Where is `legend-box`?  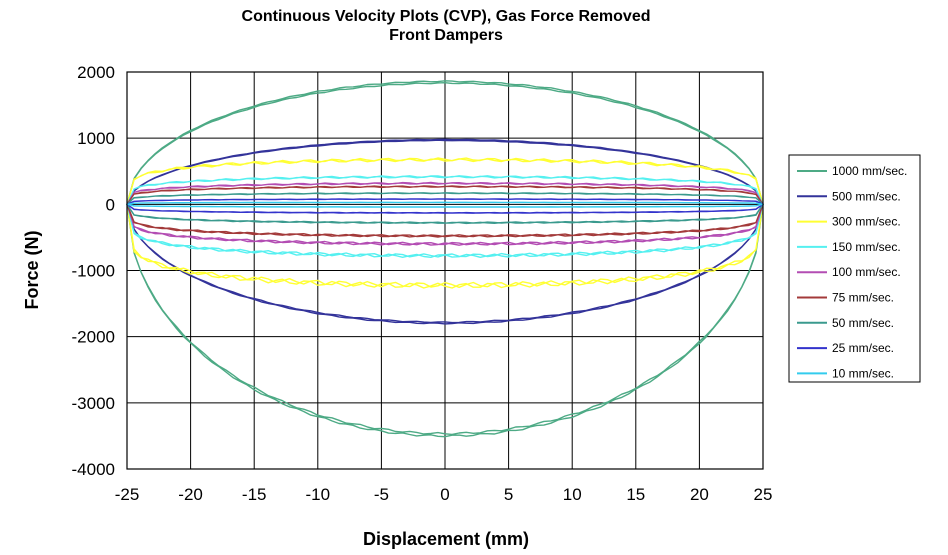 legend-box is located at coordinates (854, 268).